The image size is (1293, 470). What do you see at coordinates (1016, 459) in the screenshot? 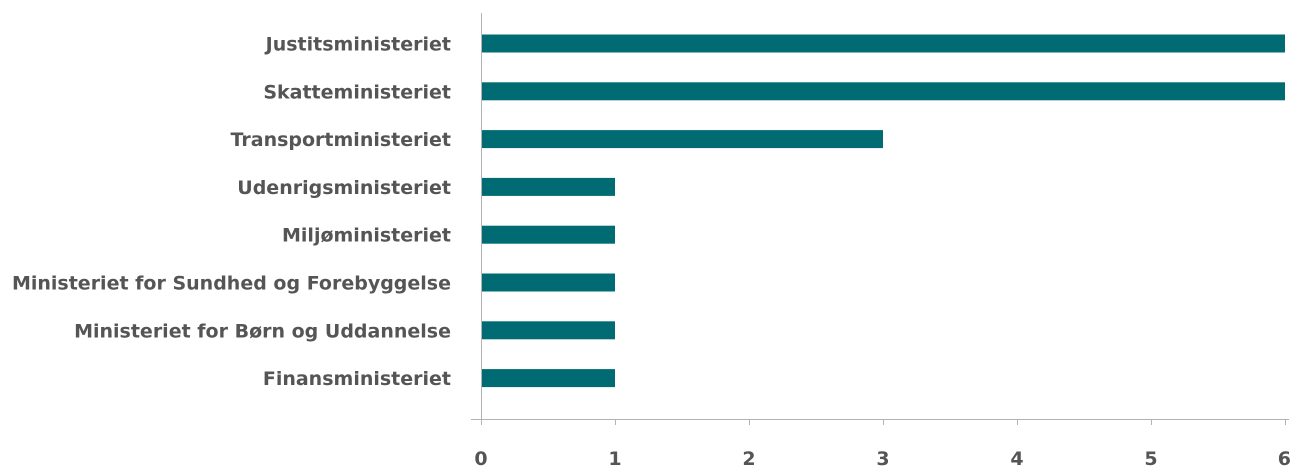
I see `x-tick-label: 4` at bounding box center [1016, 459].